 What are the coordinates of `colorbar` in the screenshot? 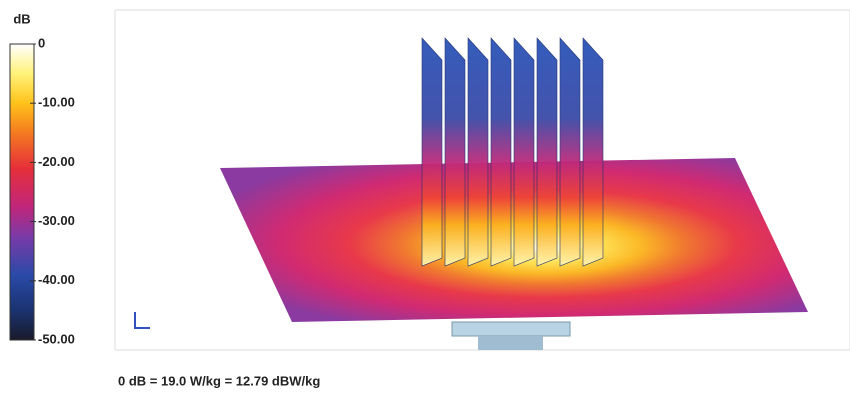 It's located at (22, 192).